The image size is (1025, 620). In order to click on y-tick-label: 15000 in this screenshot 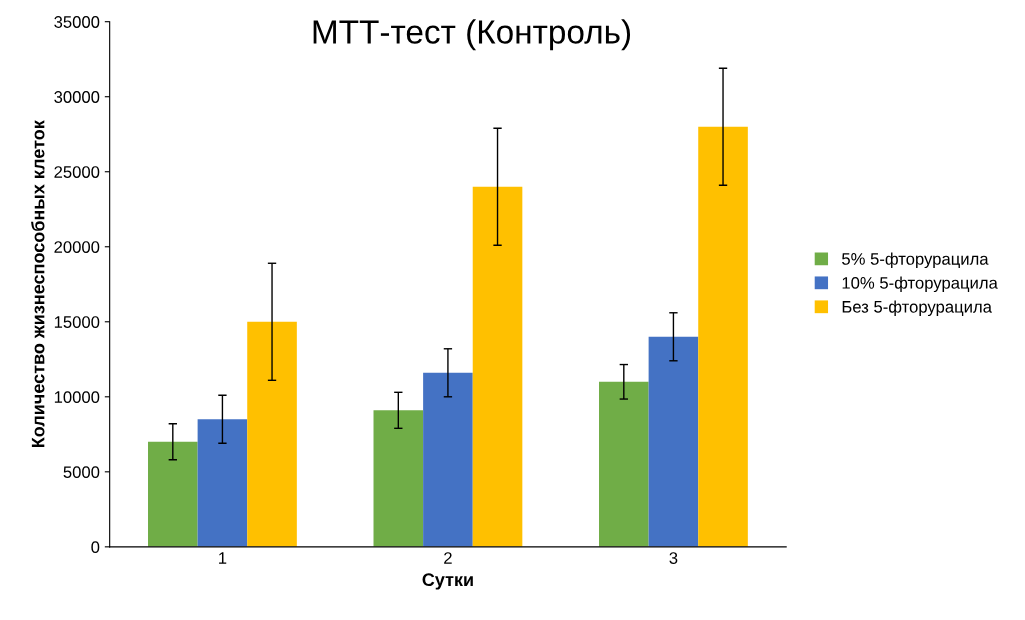, I will do `click(77, 322)`.